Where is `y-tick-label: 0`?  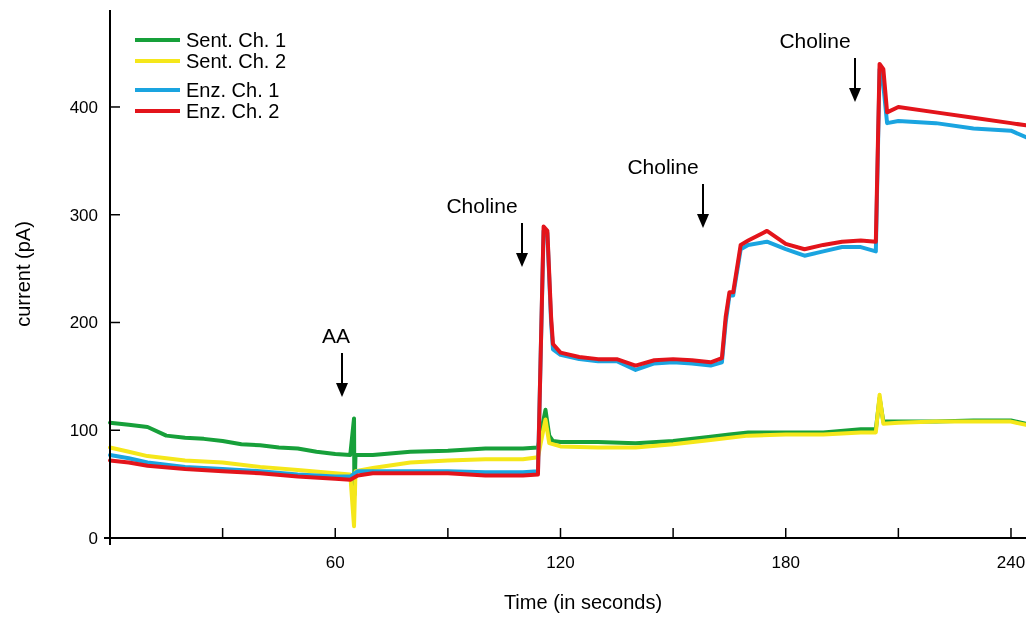 y-tick-label: 0 is located at coordinates (93, 538).